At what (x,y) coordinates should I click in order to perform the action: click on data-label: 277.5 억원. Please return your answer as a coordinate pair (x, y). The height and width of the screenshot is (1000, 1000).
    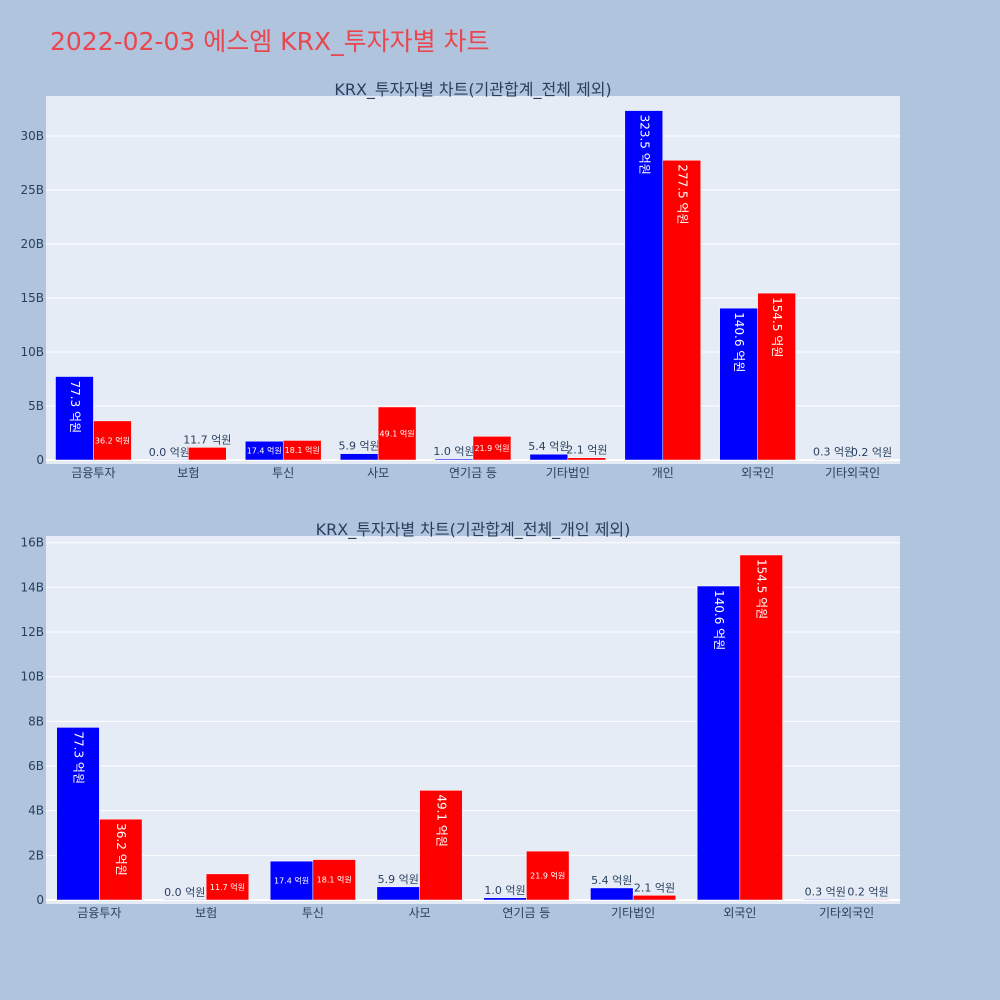
    Looking at the image, I should click on (682, 194).